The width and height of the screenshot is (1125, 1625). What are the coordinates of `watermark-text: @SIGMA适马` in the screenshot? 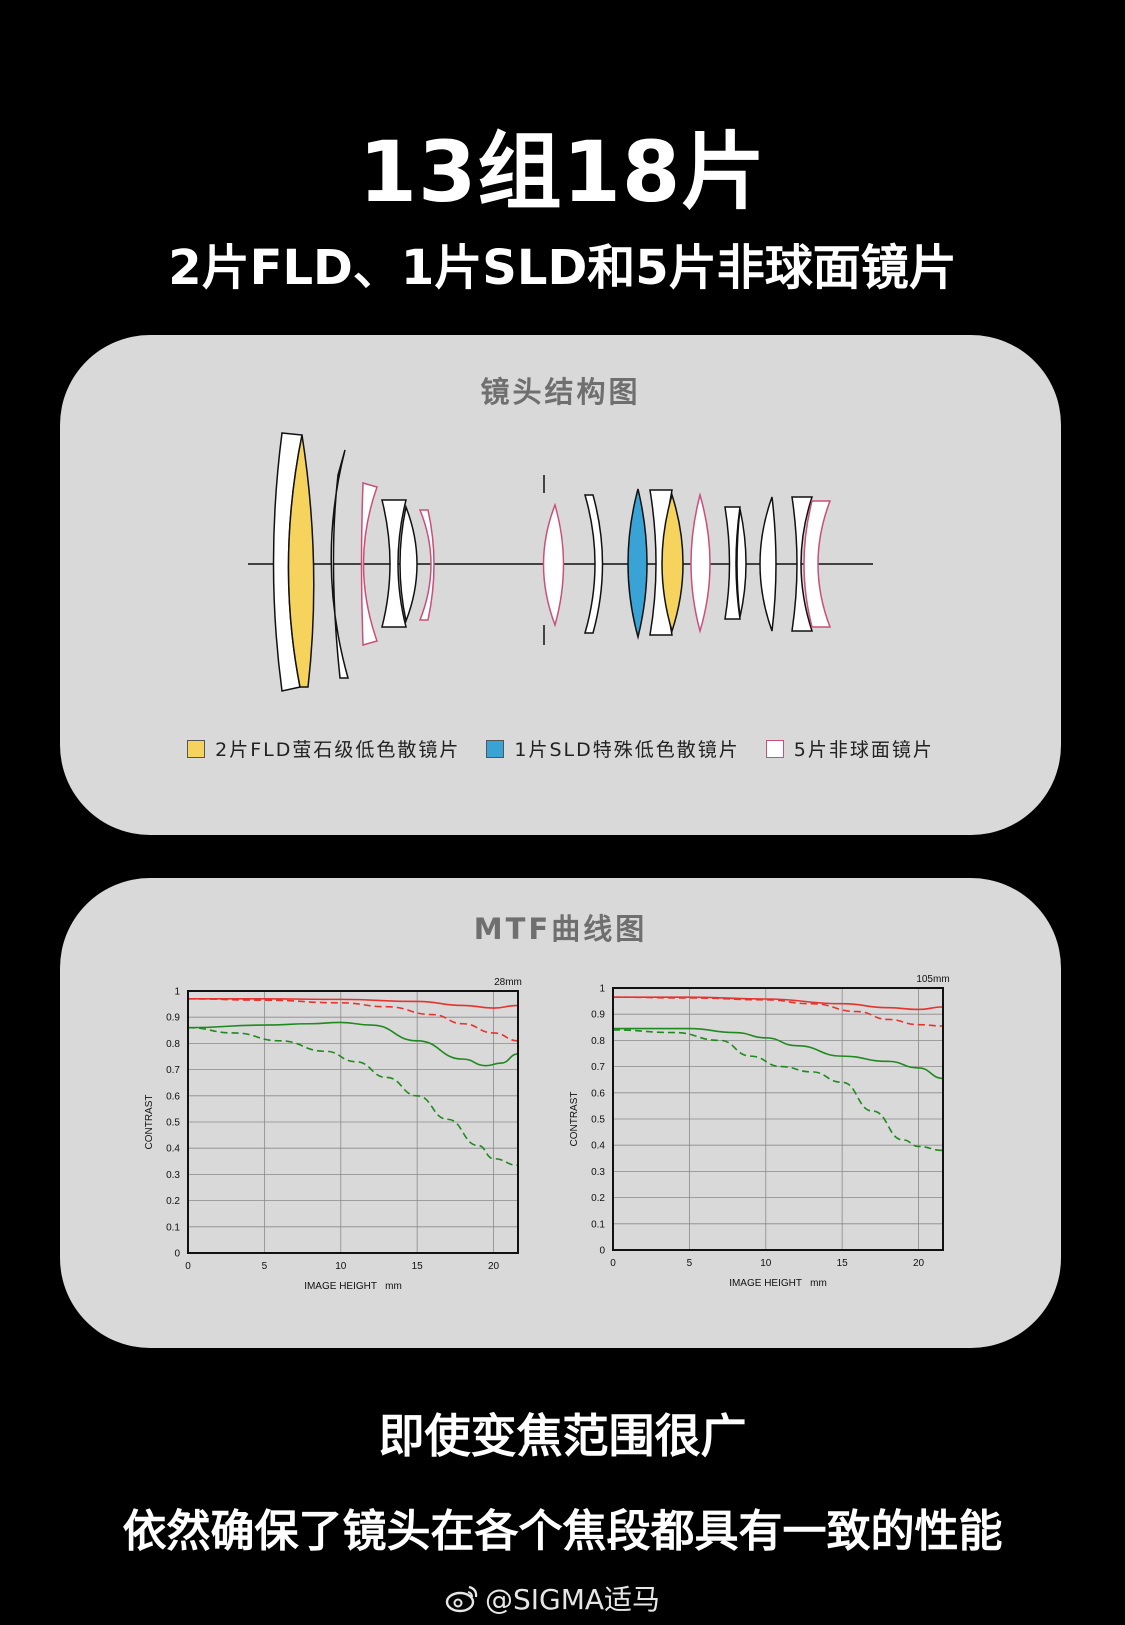 It's located at (573, 1599).